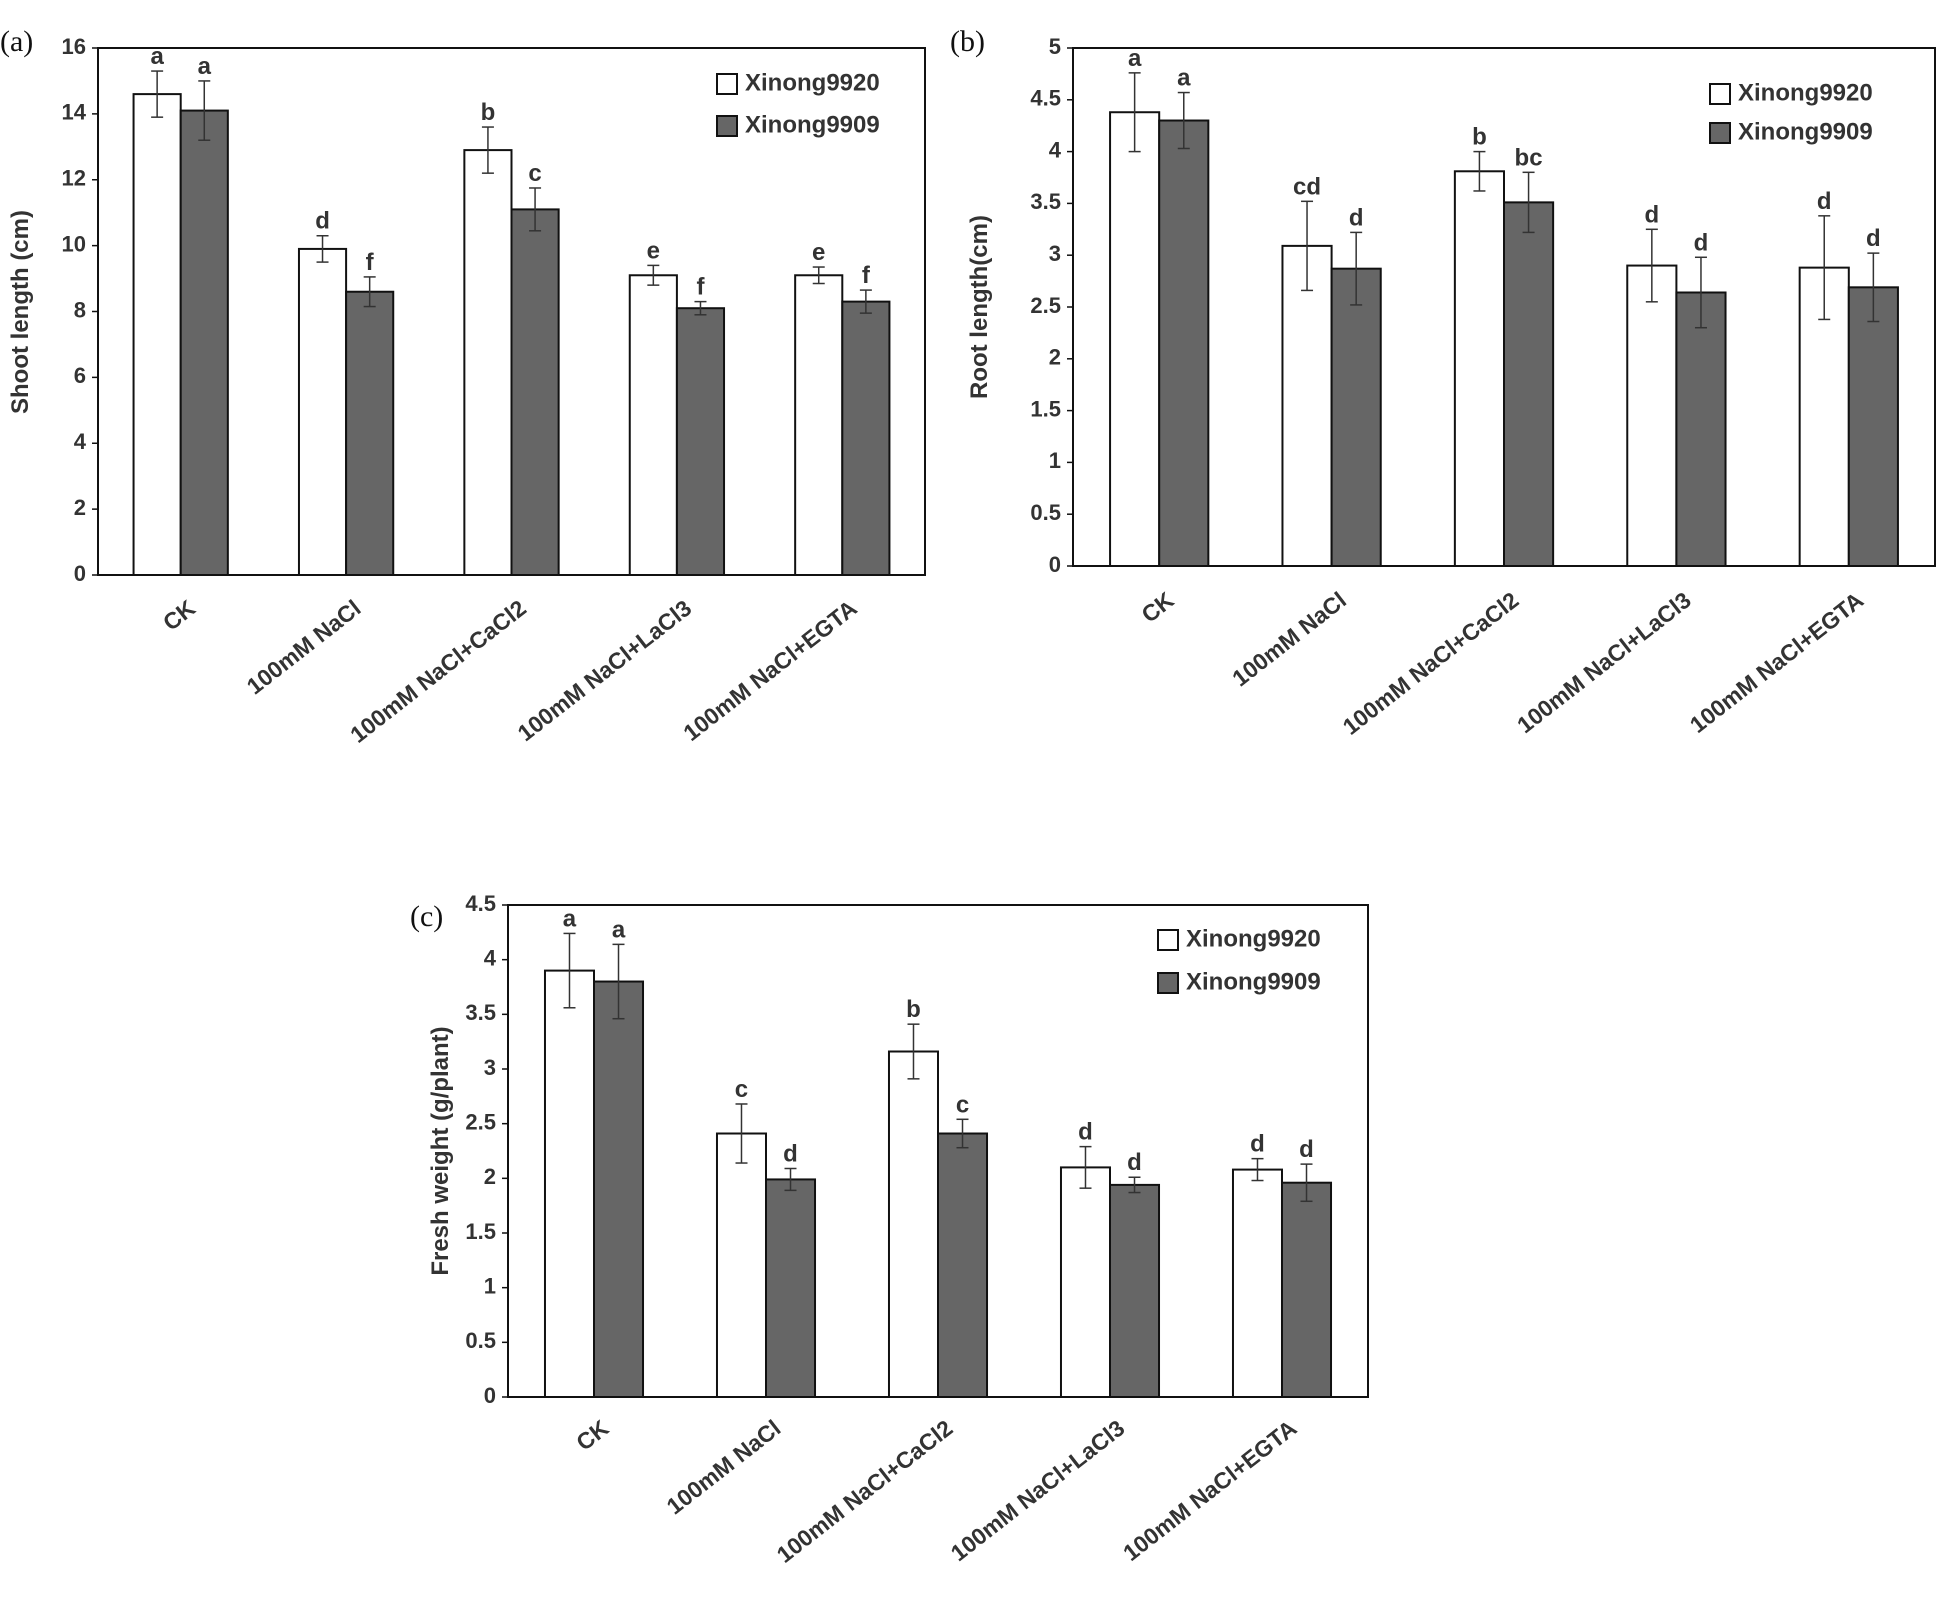  What do you see at coordinates (480, 1340) in the screenshot?
I see `y-tick-label: 0.5` at bounding box center [480, 1340].